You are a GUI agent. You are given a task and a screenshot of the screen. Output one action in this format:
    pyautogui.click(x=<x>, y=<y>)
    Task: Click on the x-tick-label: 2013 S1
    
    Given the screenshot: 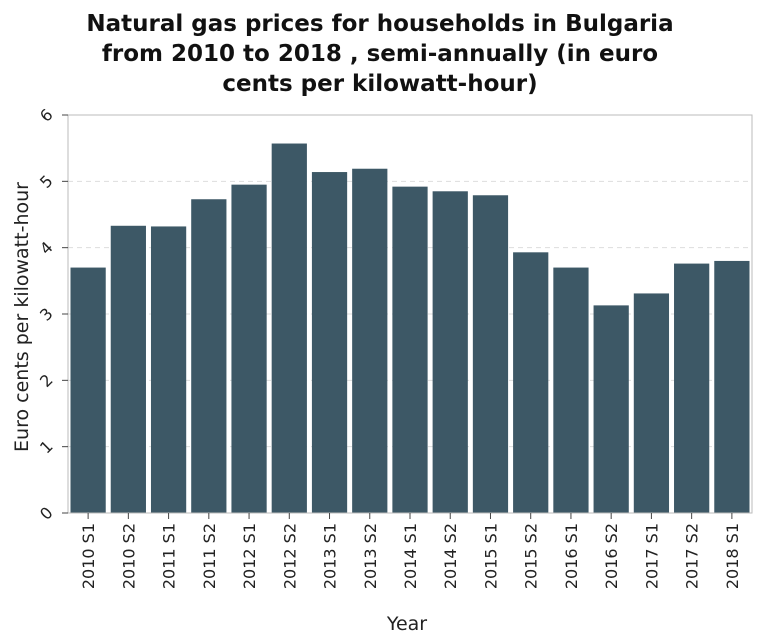 What is the action you would take?
    pyautogui.click(x=330, y=556)
    